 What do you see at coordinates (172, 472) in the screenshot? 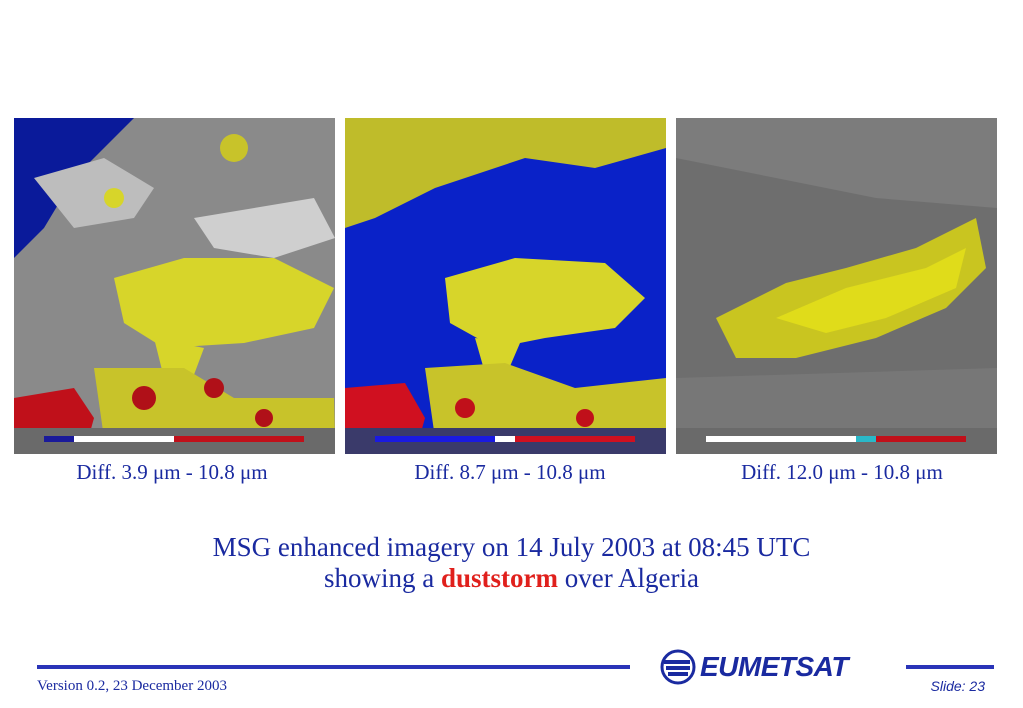
I see `caption-ir39: Diff. 3.9 μm - 10.8 μm` at bounding box center [172, 472].